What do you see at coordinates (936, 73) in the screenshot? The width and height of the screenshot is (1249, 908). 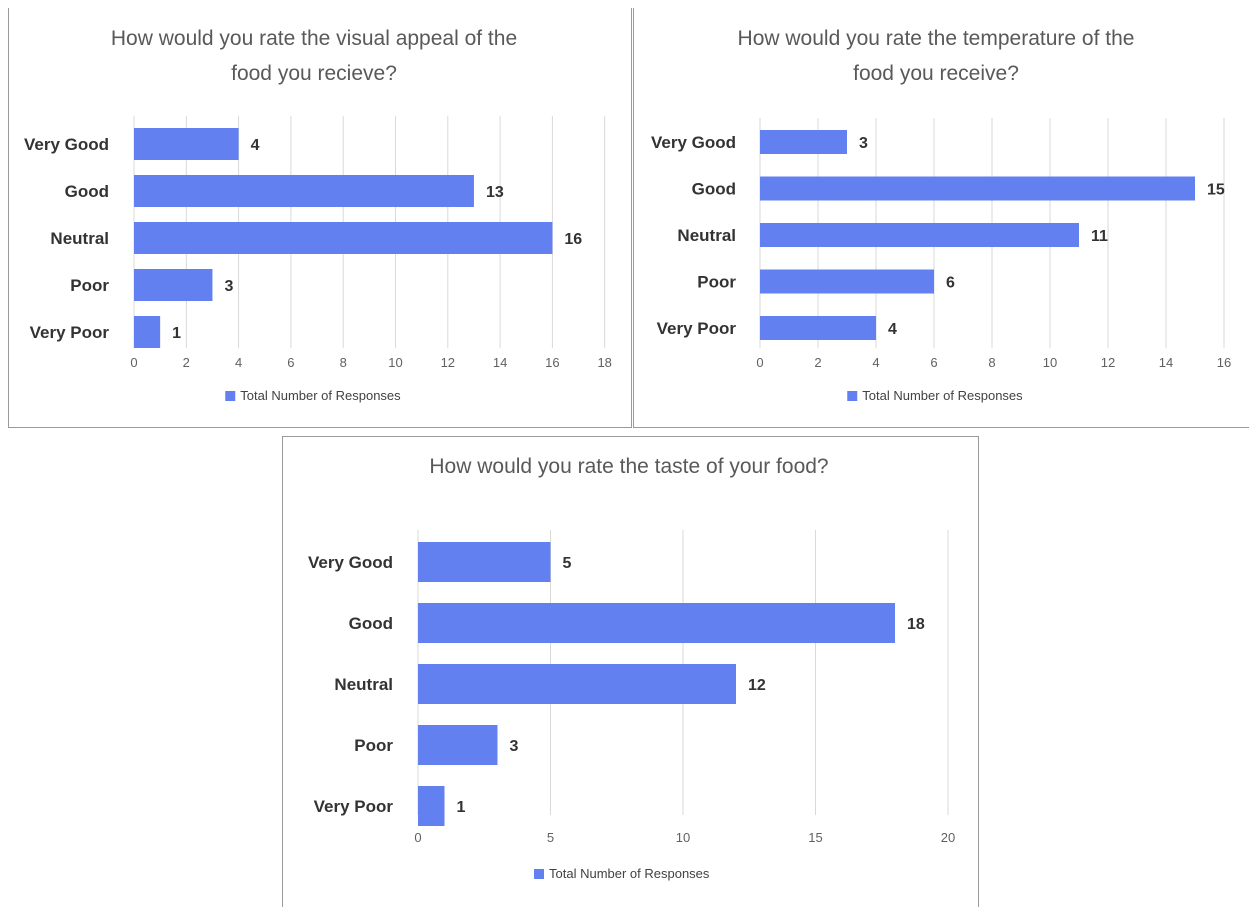 I see `chart-title-line: food you receive?` at bounding box center [936, 73].